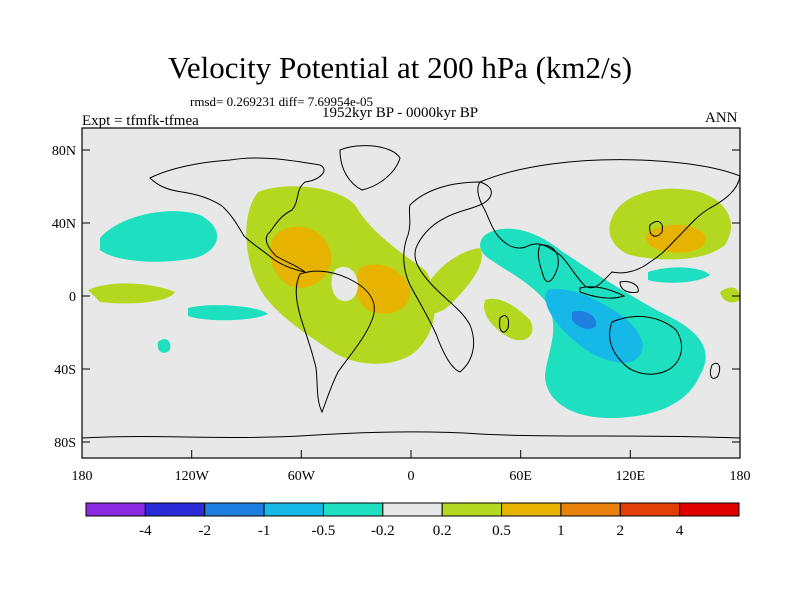 The height and width of the screenshot is (600, 800). What do you see at coordinates (264, 531) in the screenshot?
I see `colorbar-label: -1` at bounding box center [264, 531].